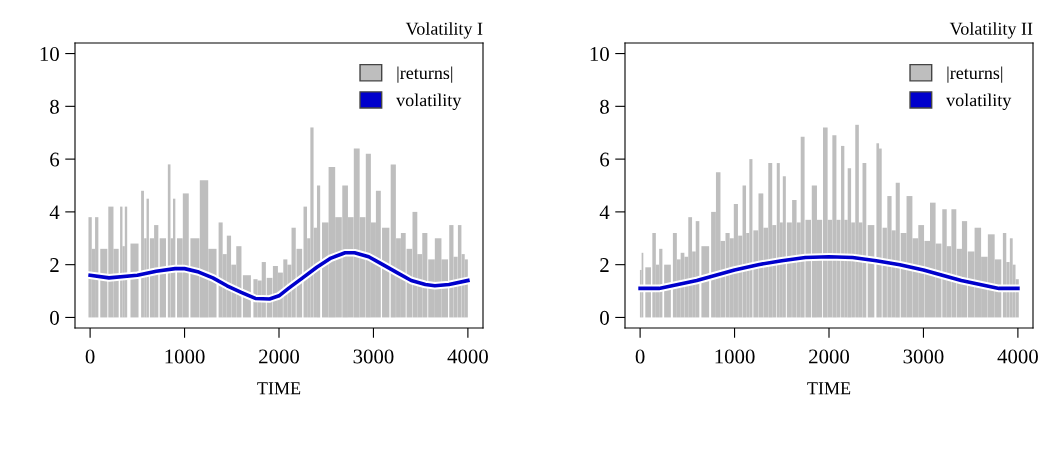 This screenshot has height=450, width=1062. What do you see at coordinates (991, 30) in the screenshot?
I see `chart-title: Volatility II` at bounding box center [991, 30].